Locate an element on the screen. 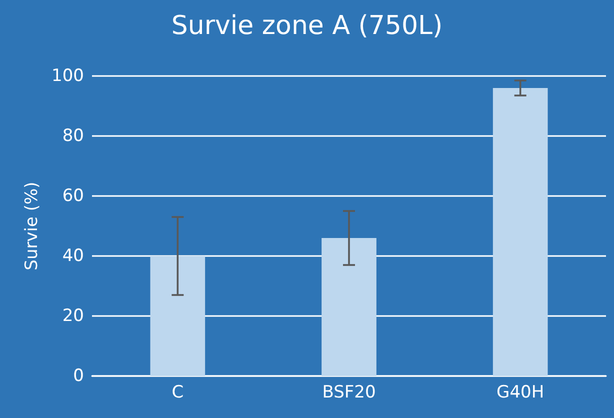  y-tick-label: 40 is located at coordinates (73, 256).